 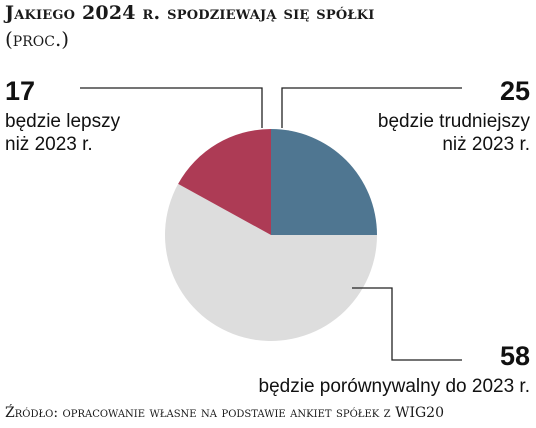 What do you see at coordinates (190, 13) in the screenshot?
I see `chart-title: Jakiego 2024 r. spodziewają się spółki` at bounding box center [190, 13].